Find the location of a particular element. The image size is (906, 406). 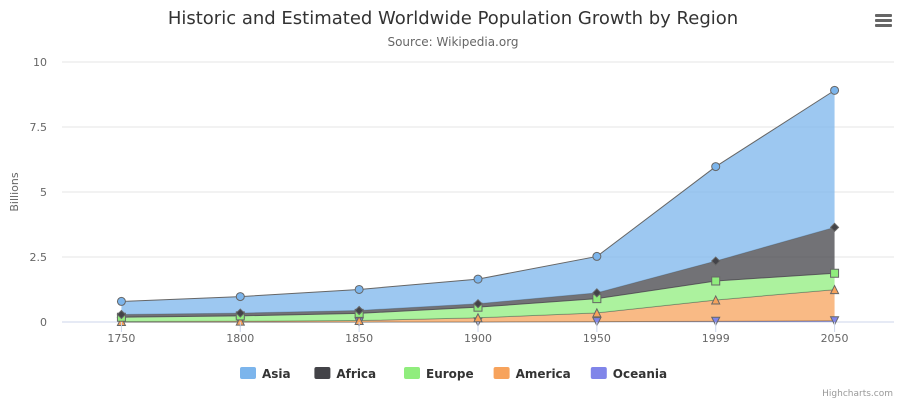

y-tick-label: 5 is located at coordinates (43, 192).